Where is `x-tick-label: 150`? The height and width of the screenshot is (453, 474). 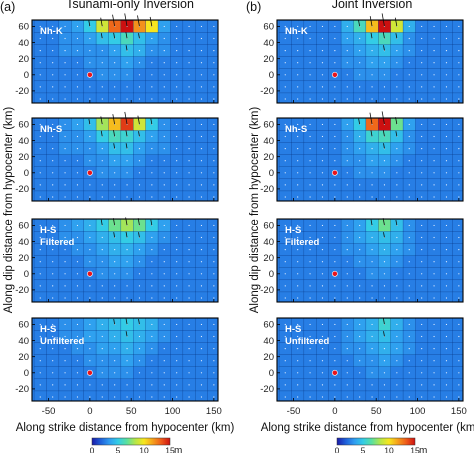
x-tick-label: 150 is located at coordinates (214, 411).